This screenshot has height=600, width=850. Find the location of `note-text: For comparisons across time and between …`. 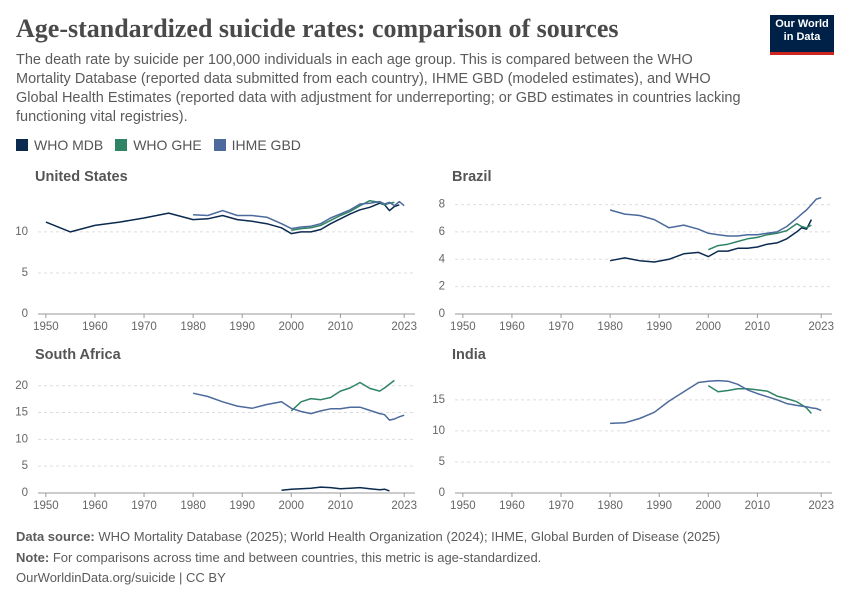

note-text: For comparisons across time and between … is located at coordinates (297, 557).